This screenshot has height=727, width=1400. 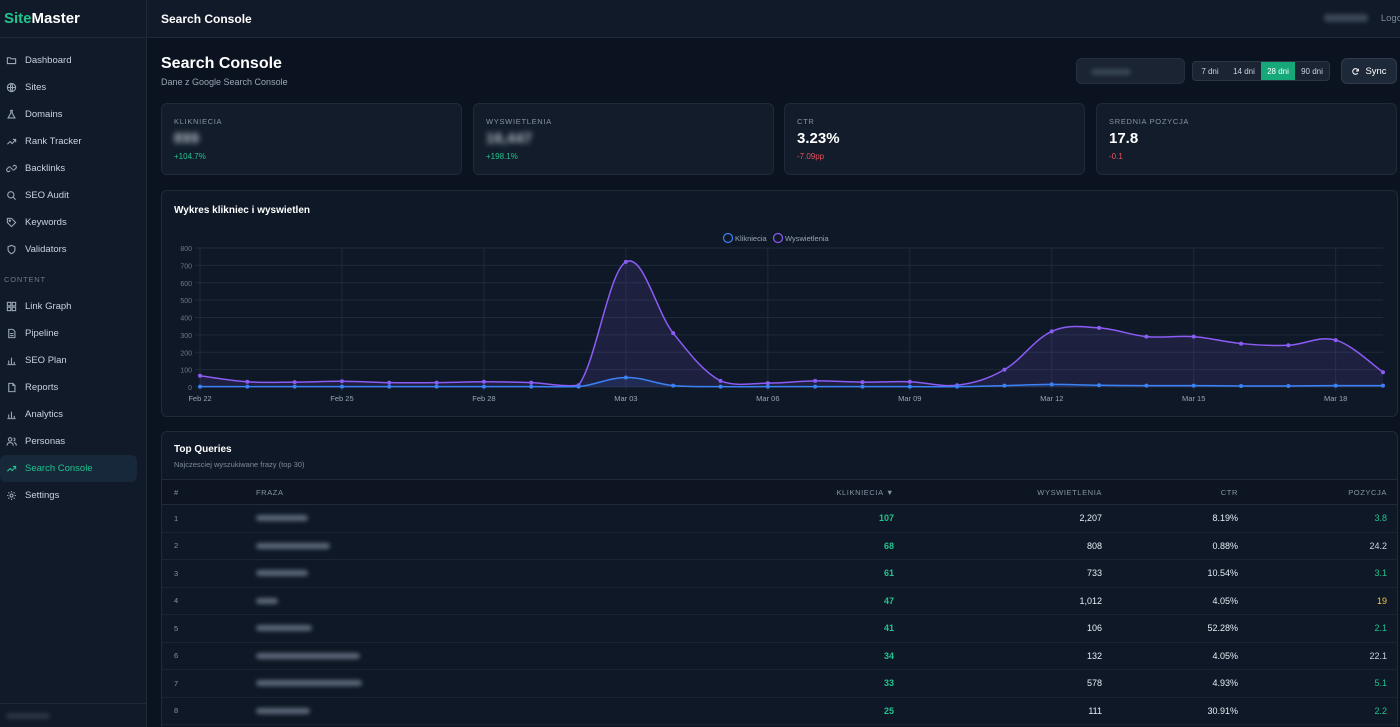 I want to click on sidebar-item-validators: Validators, so click(x=68, y=249).